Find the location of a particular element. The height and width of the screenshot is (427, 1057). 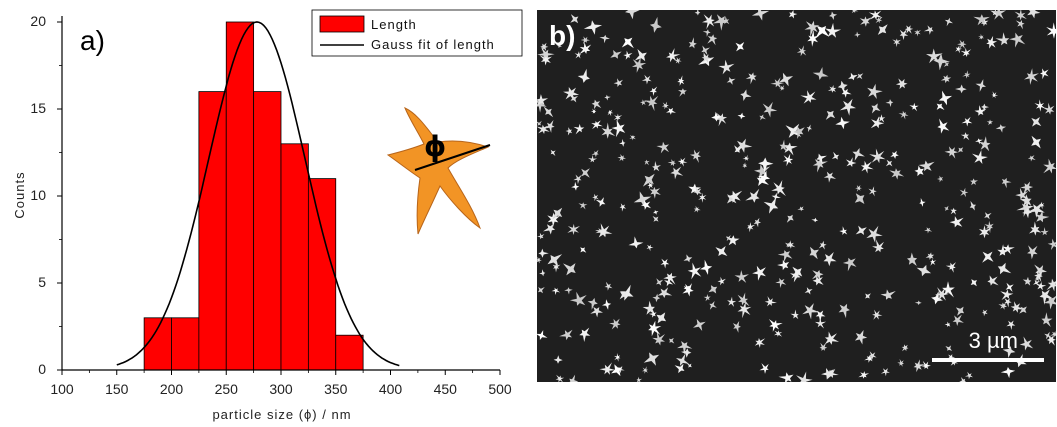

histogram-bar is located at coordinates (349, 352).